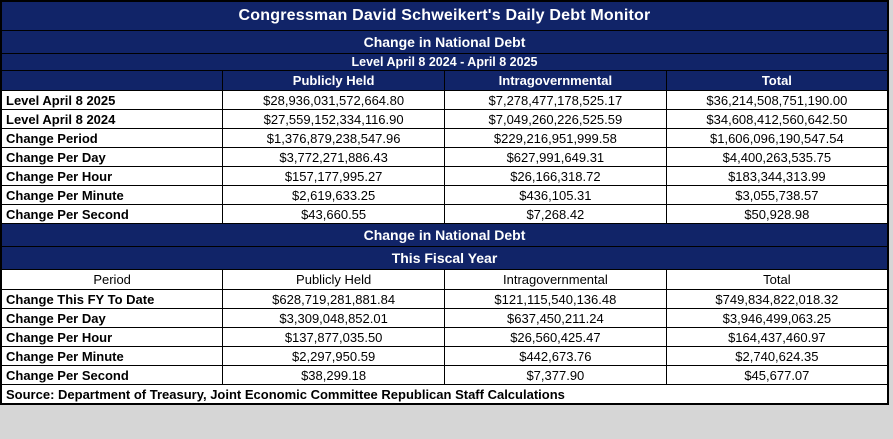 This screenshot has height=439, width=893. What do you see at coordinates (555, 375) in the screenshot?
I see `intragovernmental-value: $7,377.90` at bounding box center [555, 375].